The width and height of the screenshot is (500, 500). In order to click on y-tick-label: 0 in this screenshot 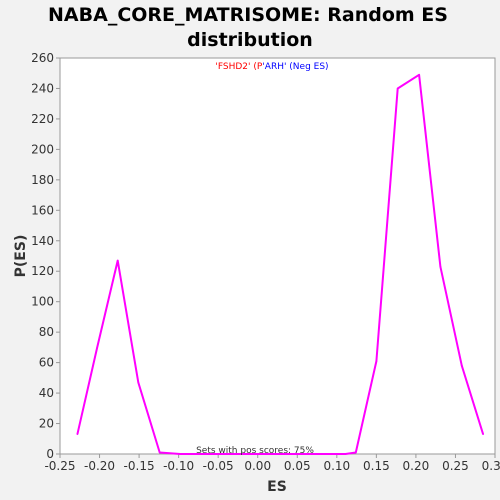, I will do `click(50, 454)`.